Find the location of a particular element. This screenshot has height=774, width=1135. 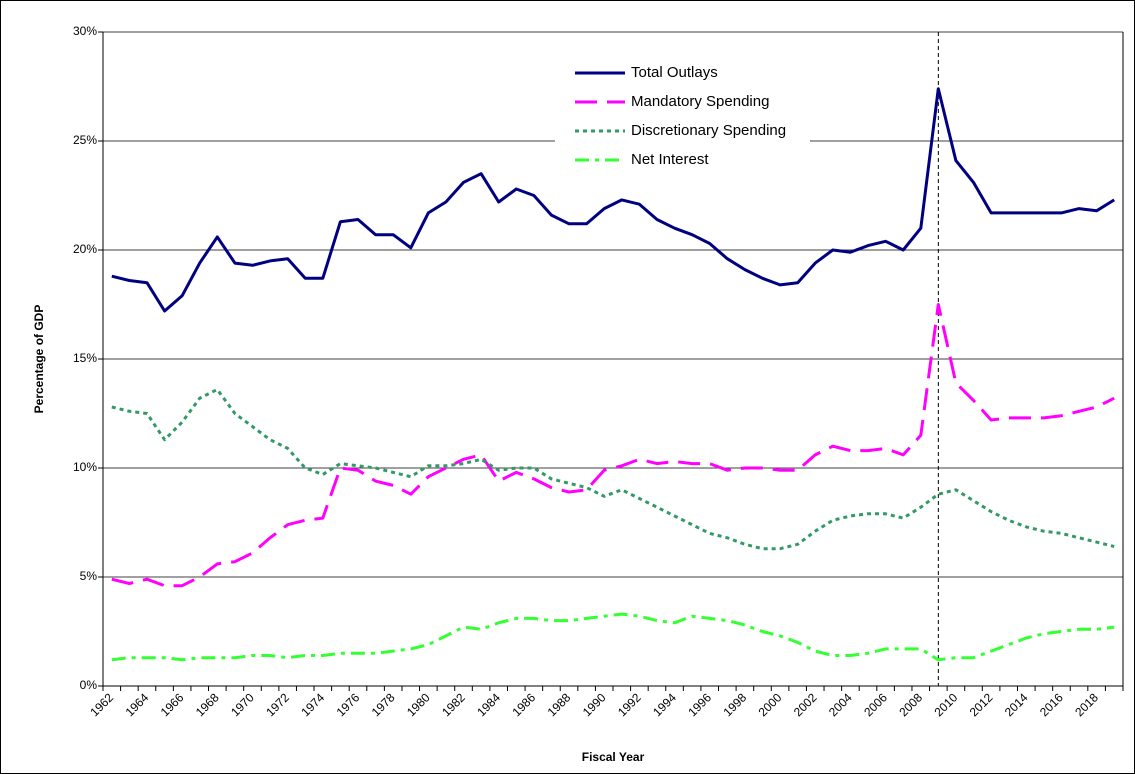

y-tick-label: 10% is located at coordinates (85, 467).